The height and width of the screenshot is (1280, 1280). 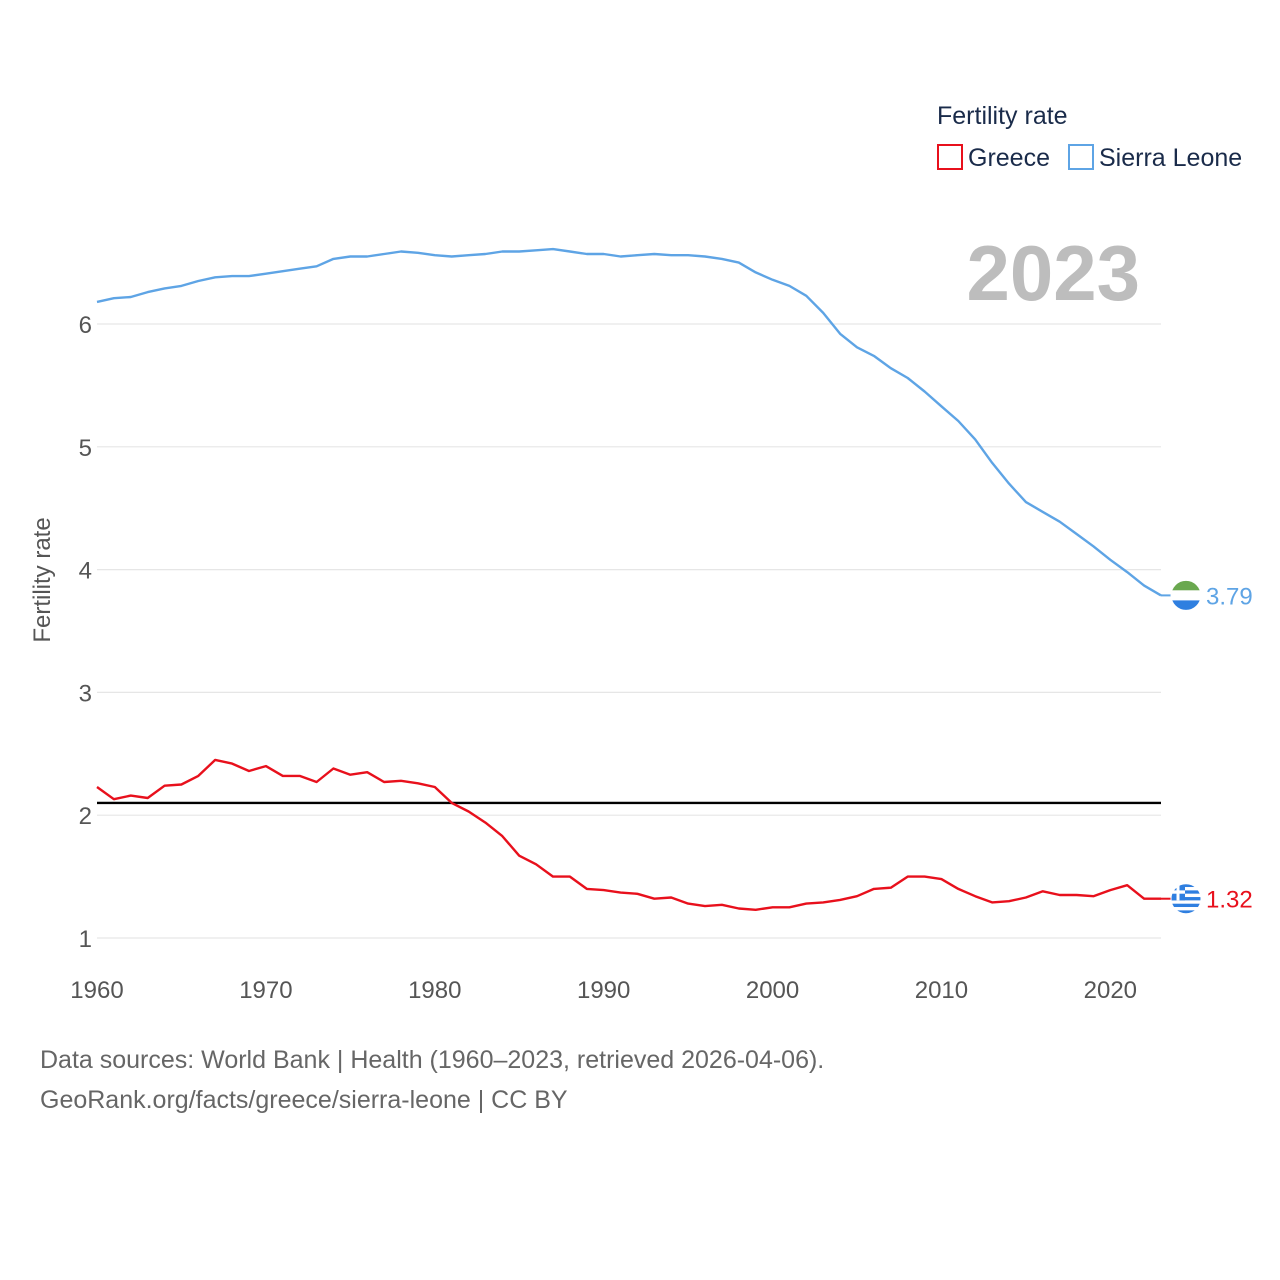 I want to click on x-tick-label: 2010, so click(x=941, y=990).